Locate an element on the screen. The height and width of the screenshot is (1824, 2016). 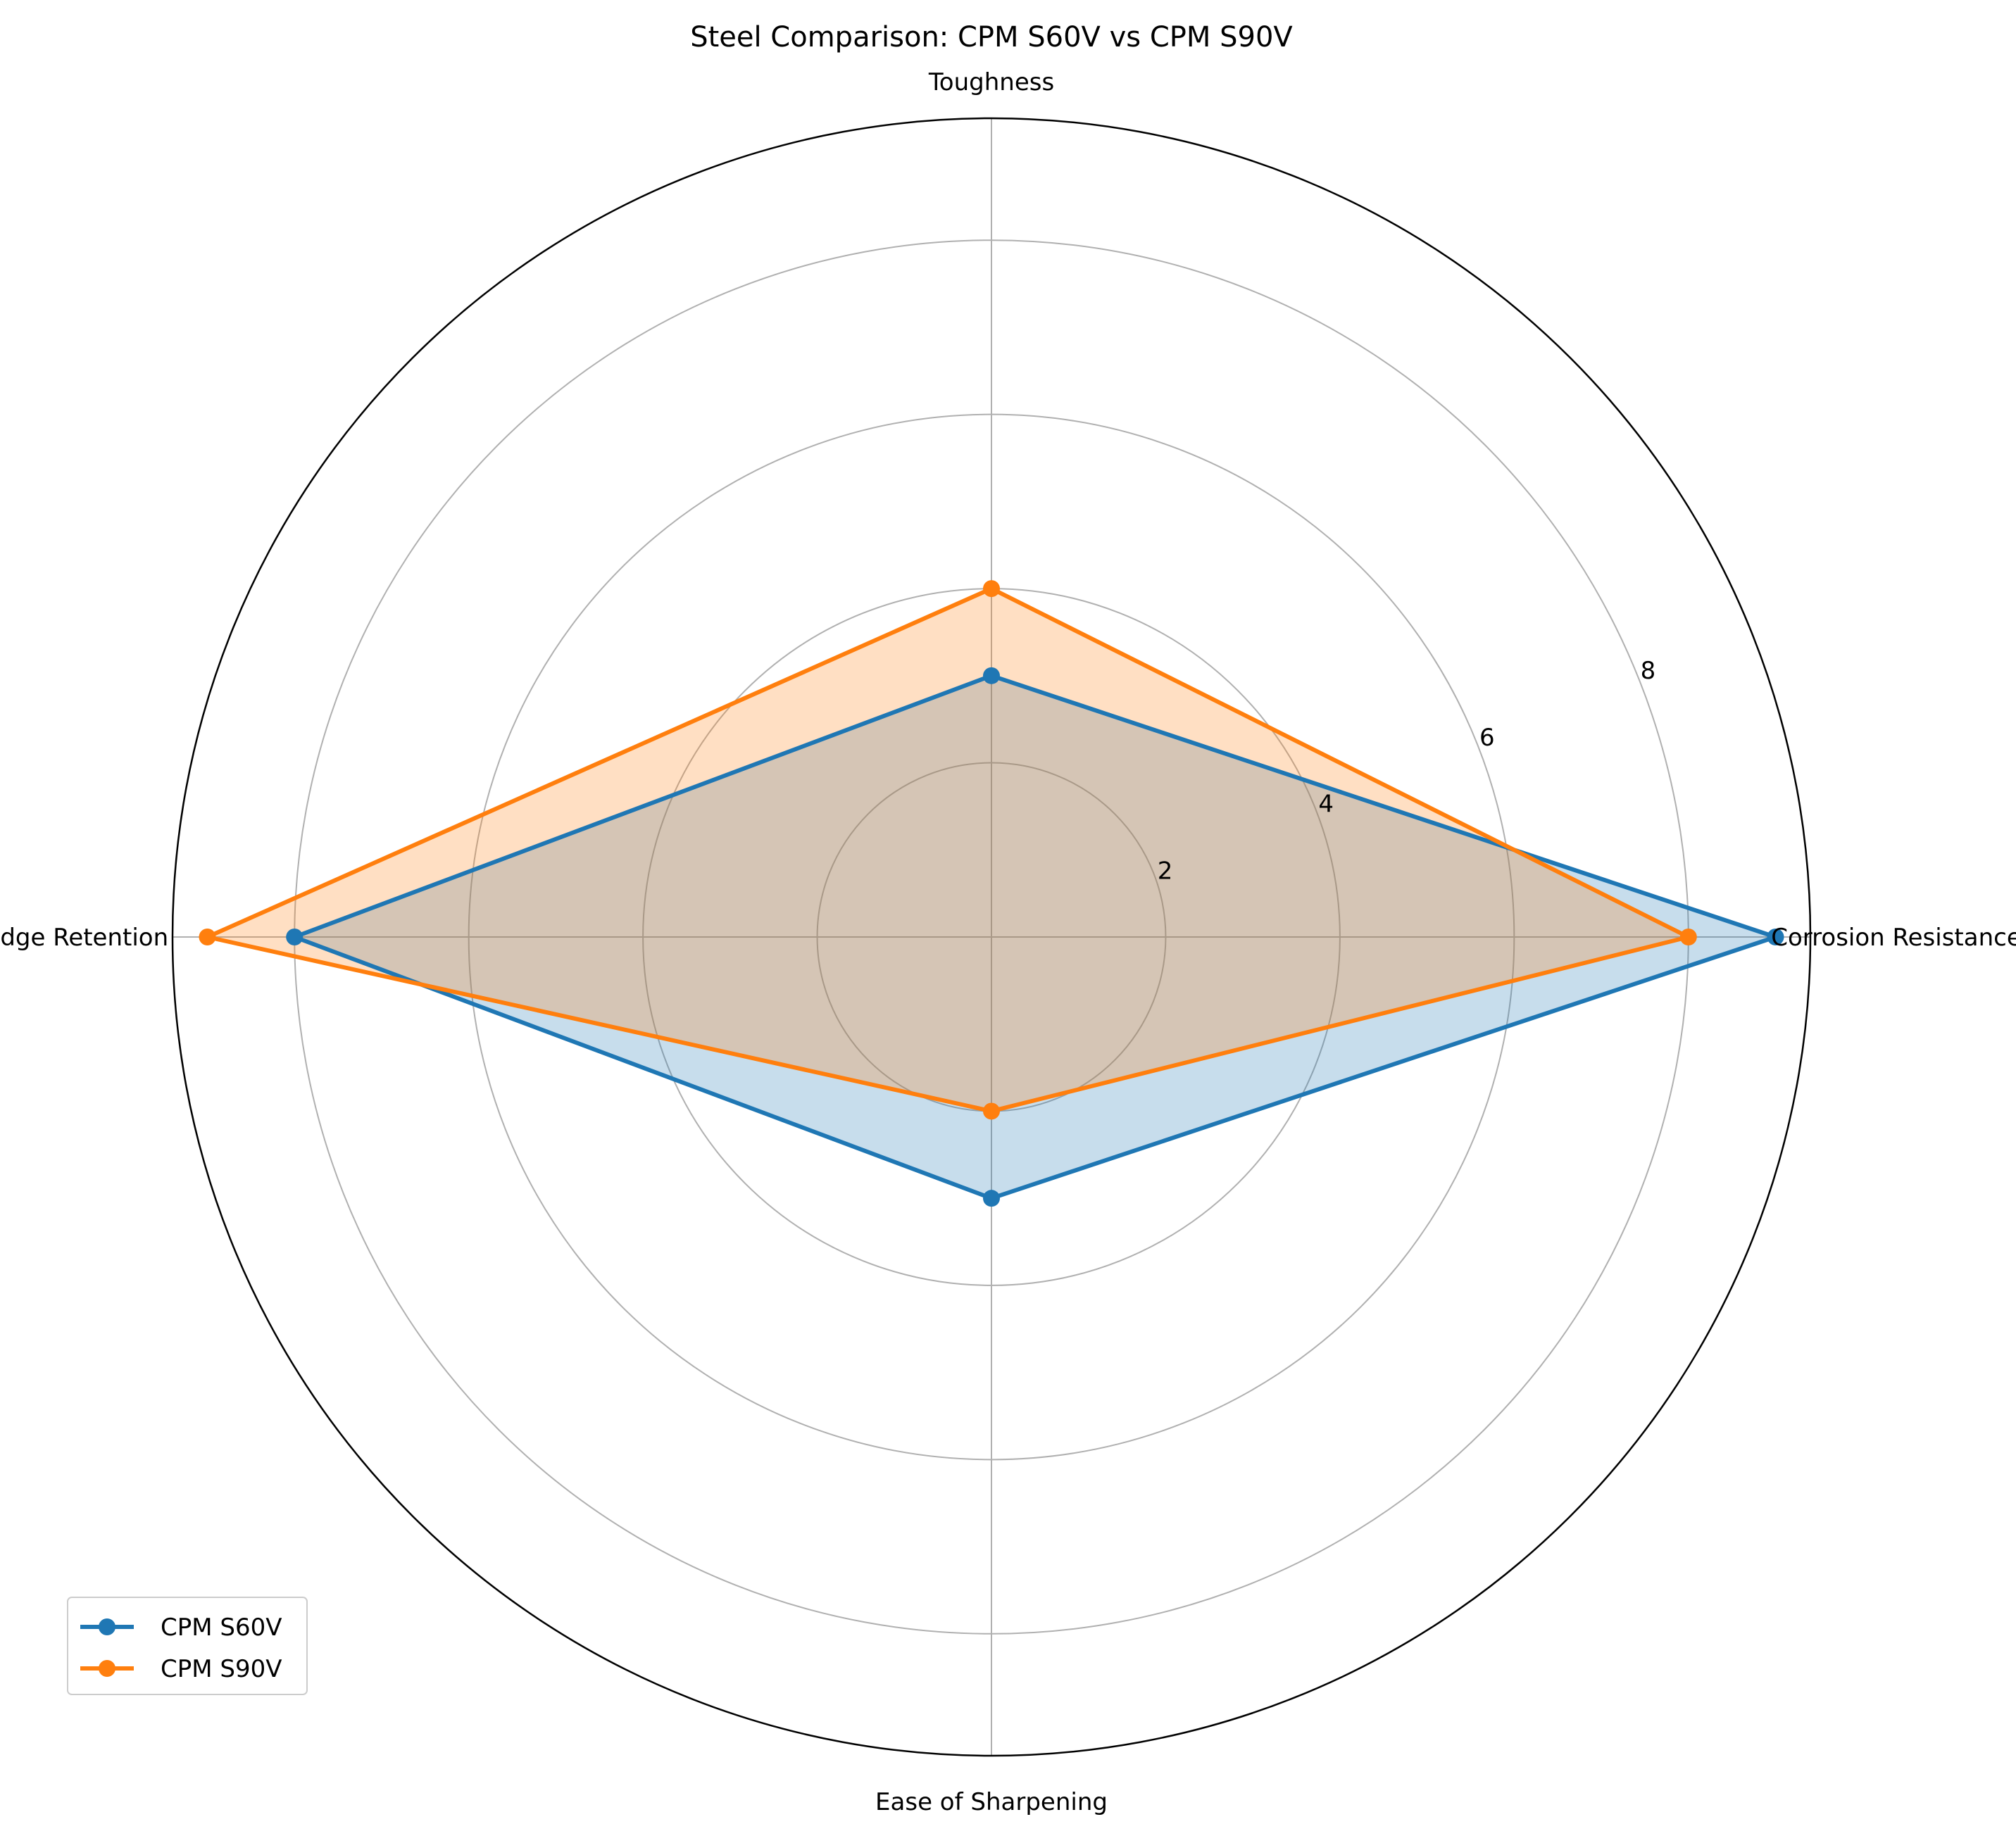
category-label-3: Ease of Sharpening is located at coordinates (991, 1802).